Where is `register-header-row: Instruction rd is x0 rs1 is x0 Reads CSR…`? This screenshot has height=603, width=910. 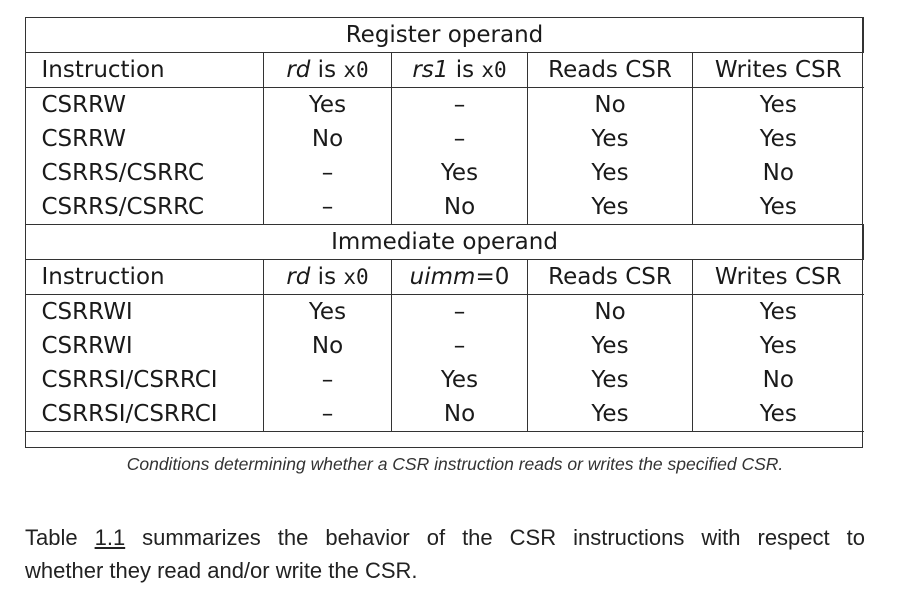
register-header-row: Instruction rd is x0 rs1 is x0 Reads CSR… is located at coordinates (444, 70).